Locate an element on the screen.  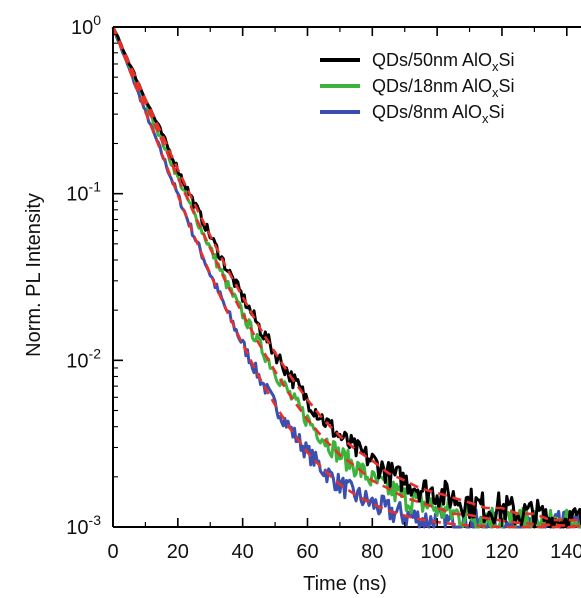
y-tick-label: 10⁻³ is located at coordinates (83, 525).